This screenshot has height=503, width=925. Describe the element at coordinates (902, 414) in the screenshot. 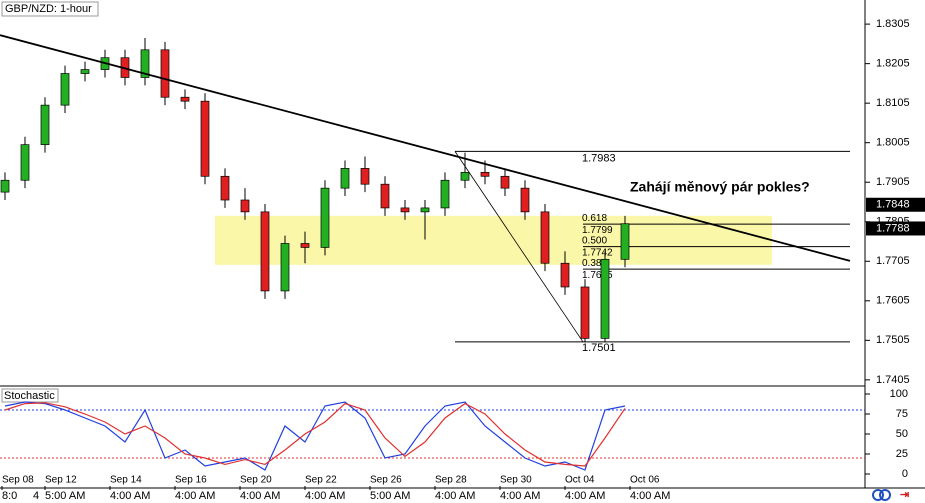

I see `stoch-tick-label: 75` at that location.